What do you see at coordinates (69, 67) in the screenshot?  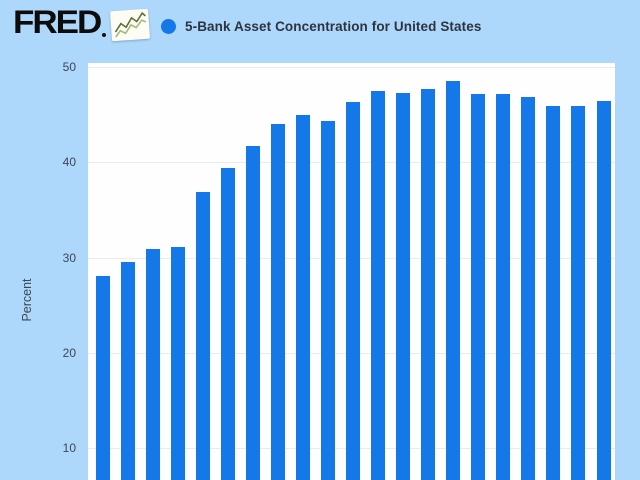 I see `y-tick-50: 50` at bounding box center [69, 67].